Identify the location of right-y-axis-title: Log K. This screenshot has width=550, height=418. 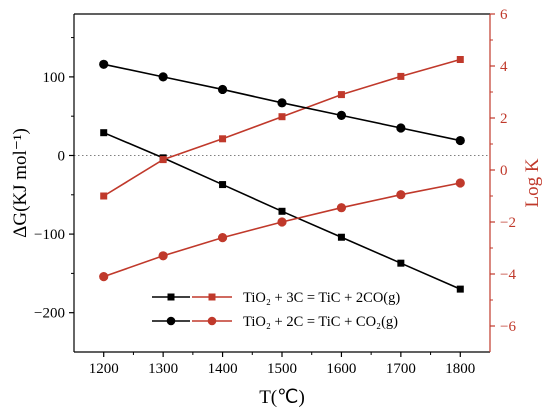
(532, 182).